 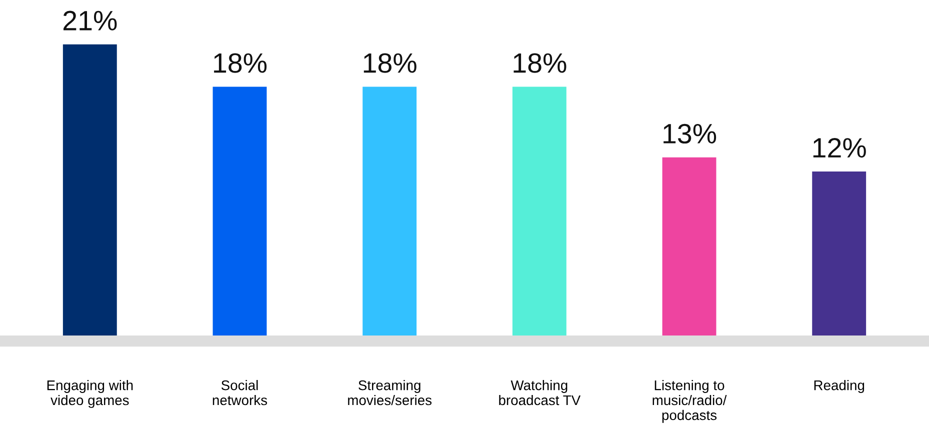 What do you see at coordinates (839, 386) in the screenshot?
I see `x-tick-label: Reading` at bounding box center [839, 386].